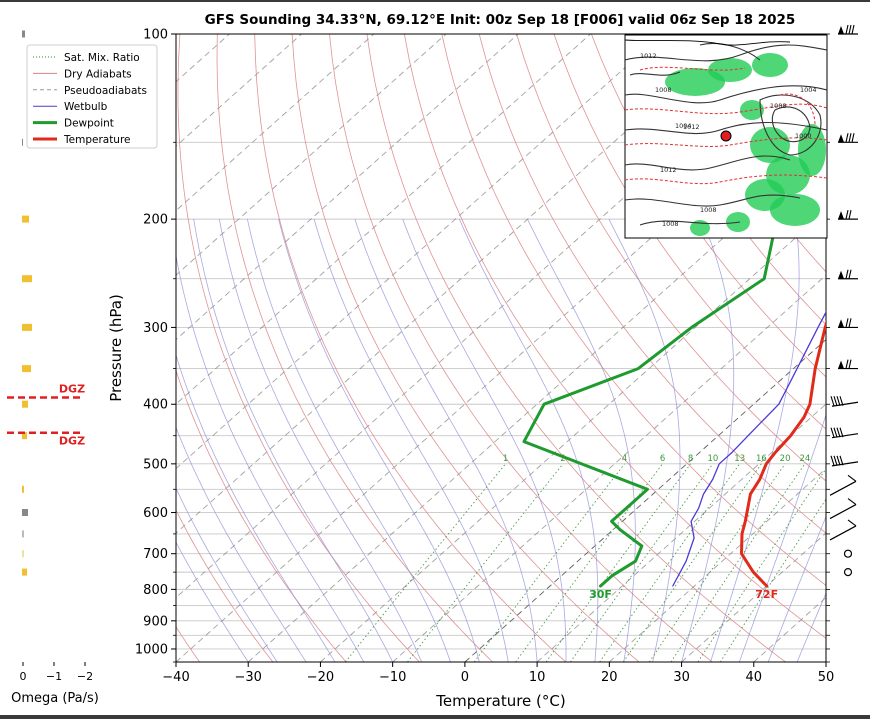 The width and height of the screenshot is (870, 723). I want to click on legend-label: Dry Adiabats, so click(98, 74).